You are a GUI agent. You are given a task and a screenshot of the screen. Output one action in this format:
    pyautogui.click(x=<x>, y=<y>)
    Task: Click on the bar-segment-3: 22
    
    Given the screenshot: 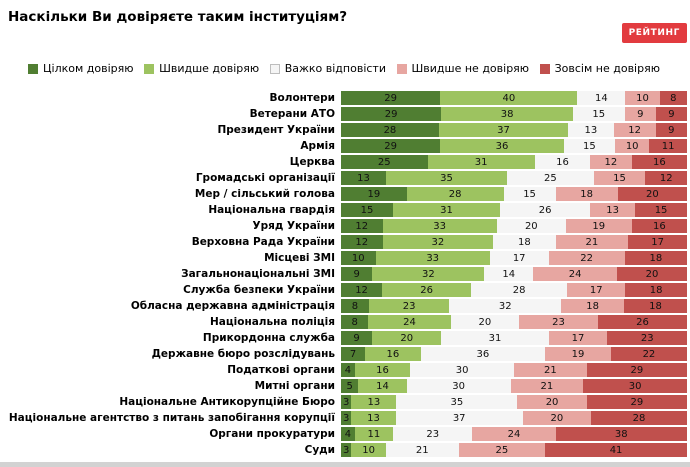 What is the action you would take?
    pyautogui.click(x=586, y=258)
    